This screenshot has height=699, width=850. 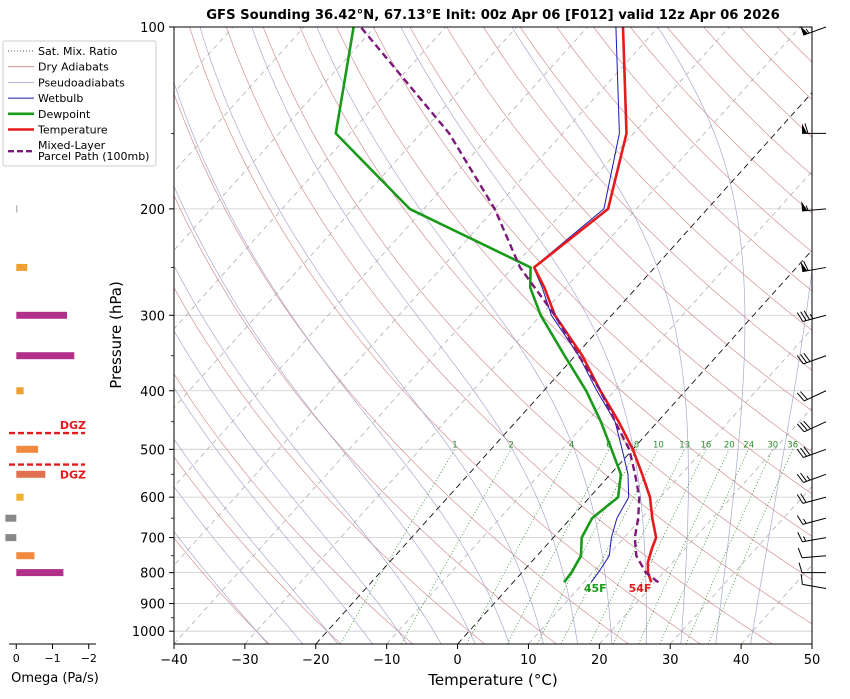 I want to click on legend-label: Pseudoadiabats, so click(x=81, y=82).